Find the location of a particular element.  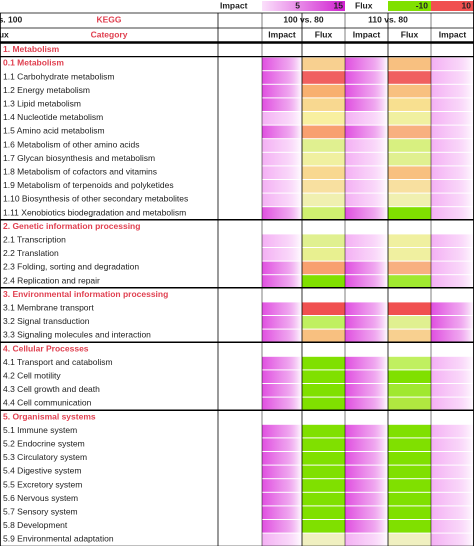

section-title: 3. Environmental information processing is located at coordinates (85, 294).